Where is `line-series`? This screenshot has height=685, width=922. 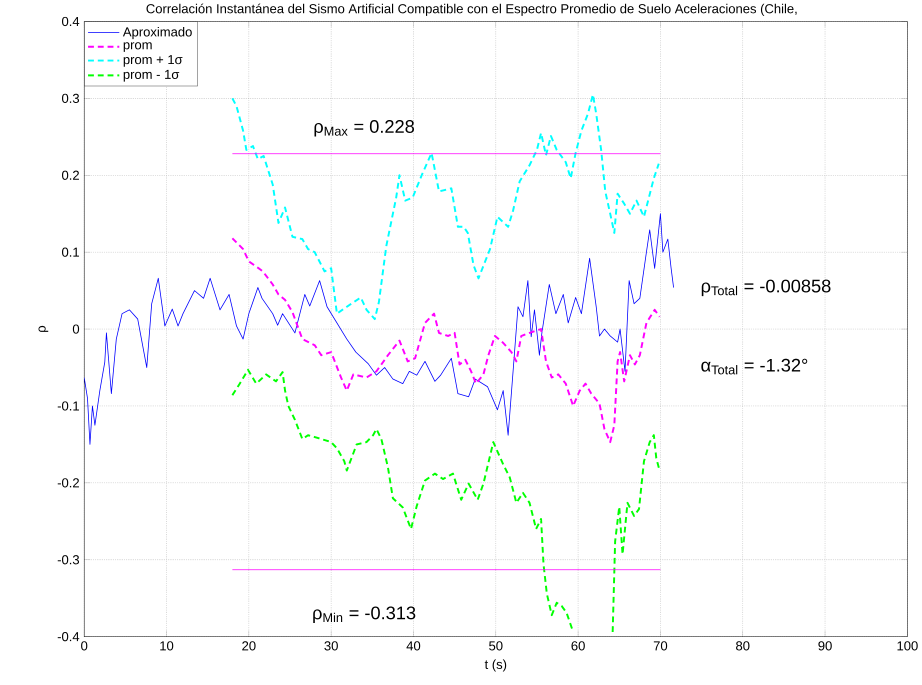
line-series is located at coordinates (446, 340).